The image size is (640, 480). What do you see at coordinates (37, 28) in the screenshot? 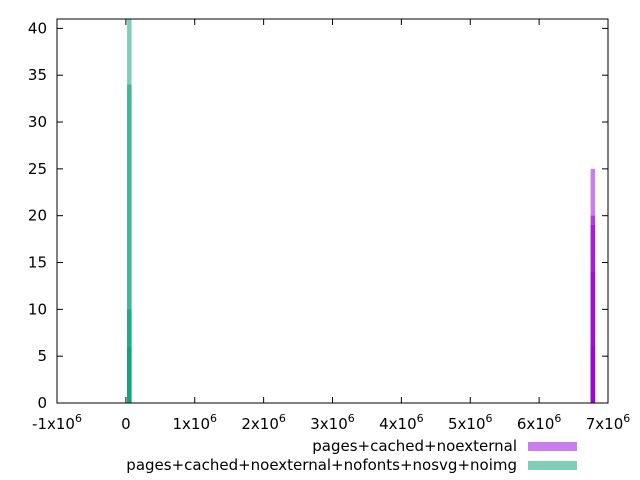
I see `y-tick-label-8: 40` at bounding box center [37, 28].